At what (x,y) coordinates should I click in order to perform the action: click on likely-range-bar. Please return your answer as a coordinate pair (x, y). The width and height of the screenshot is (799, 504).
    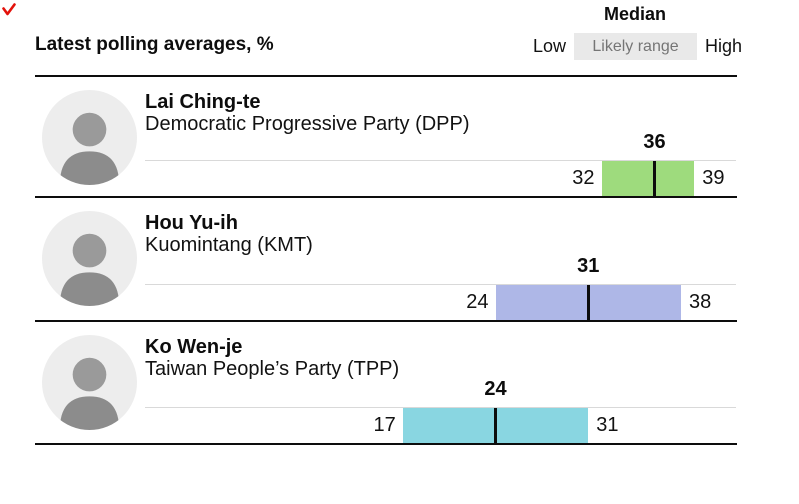
    Looking at the image, I should click on (648, 178).